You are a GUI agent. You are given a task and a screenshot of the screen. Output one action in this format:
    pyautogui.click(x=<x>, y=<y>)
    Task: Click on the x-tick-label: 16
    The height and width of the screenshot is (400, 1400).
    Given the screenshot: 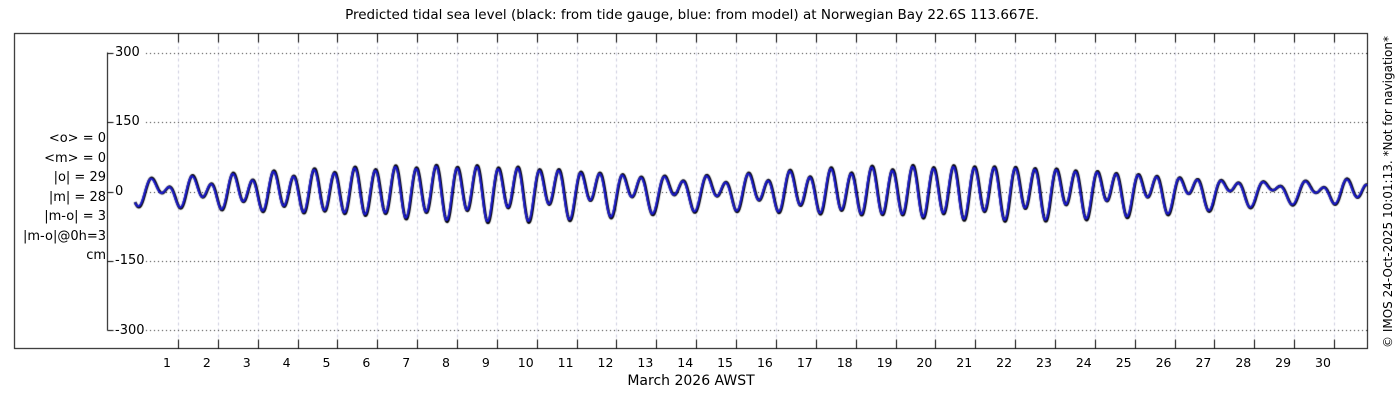 What is the action you would take?
    pyautogui.click(x=764, y=362)
    